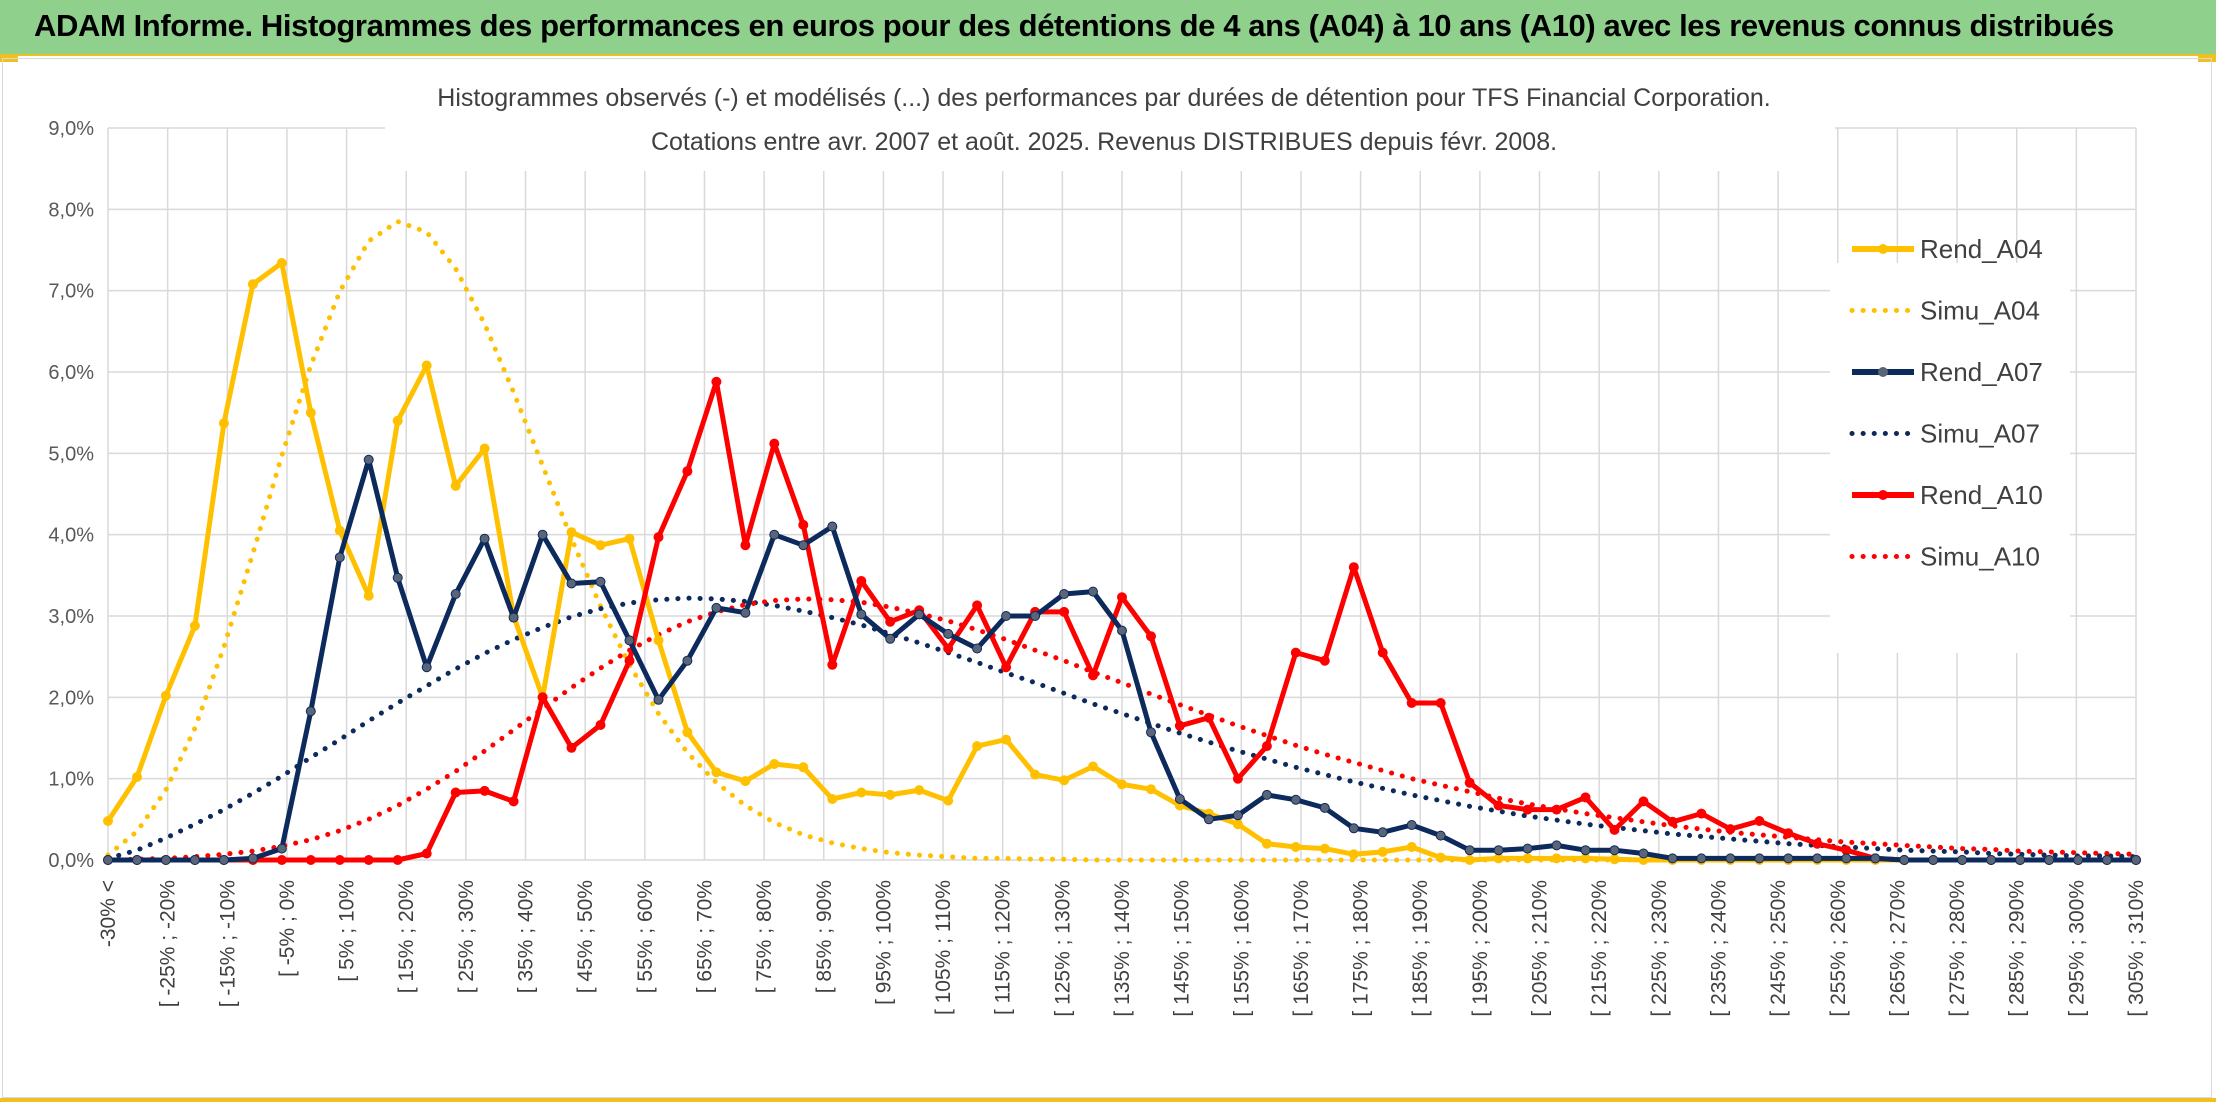 This screenshot has width=2216, height=1102. What do you see at coordinates (1981, 249) in the screenshot?
I see `legend-label: Rend_A04` at bounding box center [1981, 249].